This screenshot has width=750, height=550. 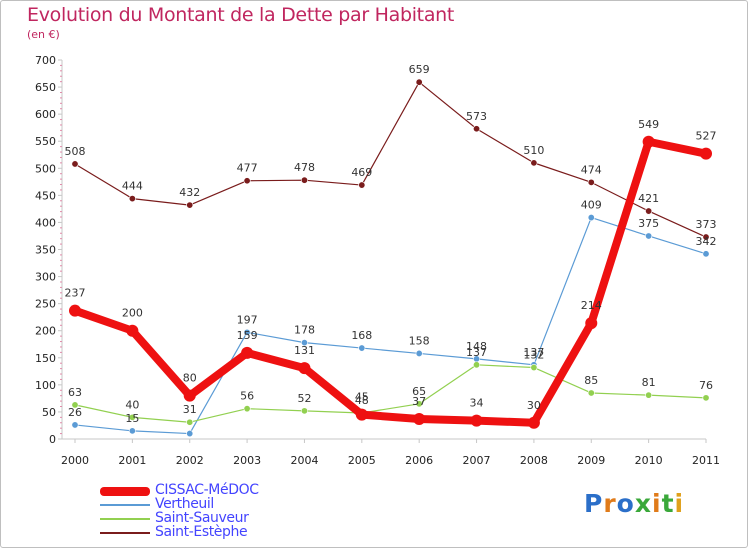 What do you see at coordinates (706, 224) in the screenshot?
I see `data-label: 373` at bounding box center [706, 224].